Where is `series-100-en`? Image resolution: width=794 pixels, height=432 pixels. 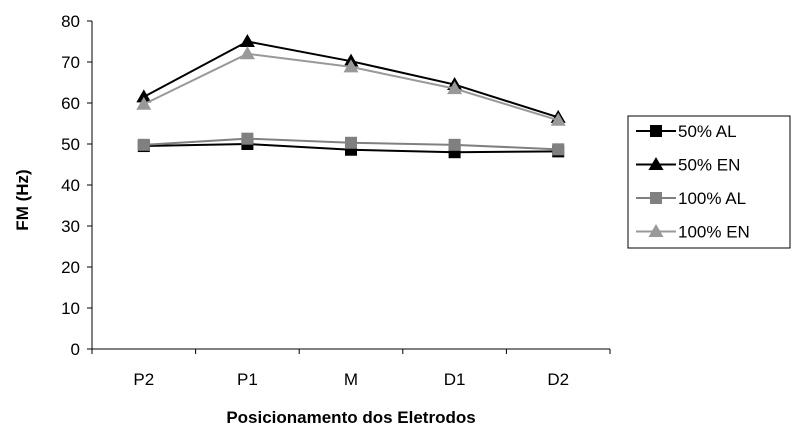 series-100-en is located at coordinates (351, 86).